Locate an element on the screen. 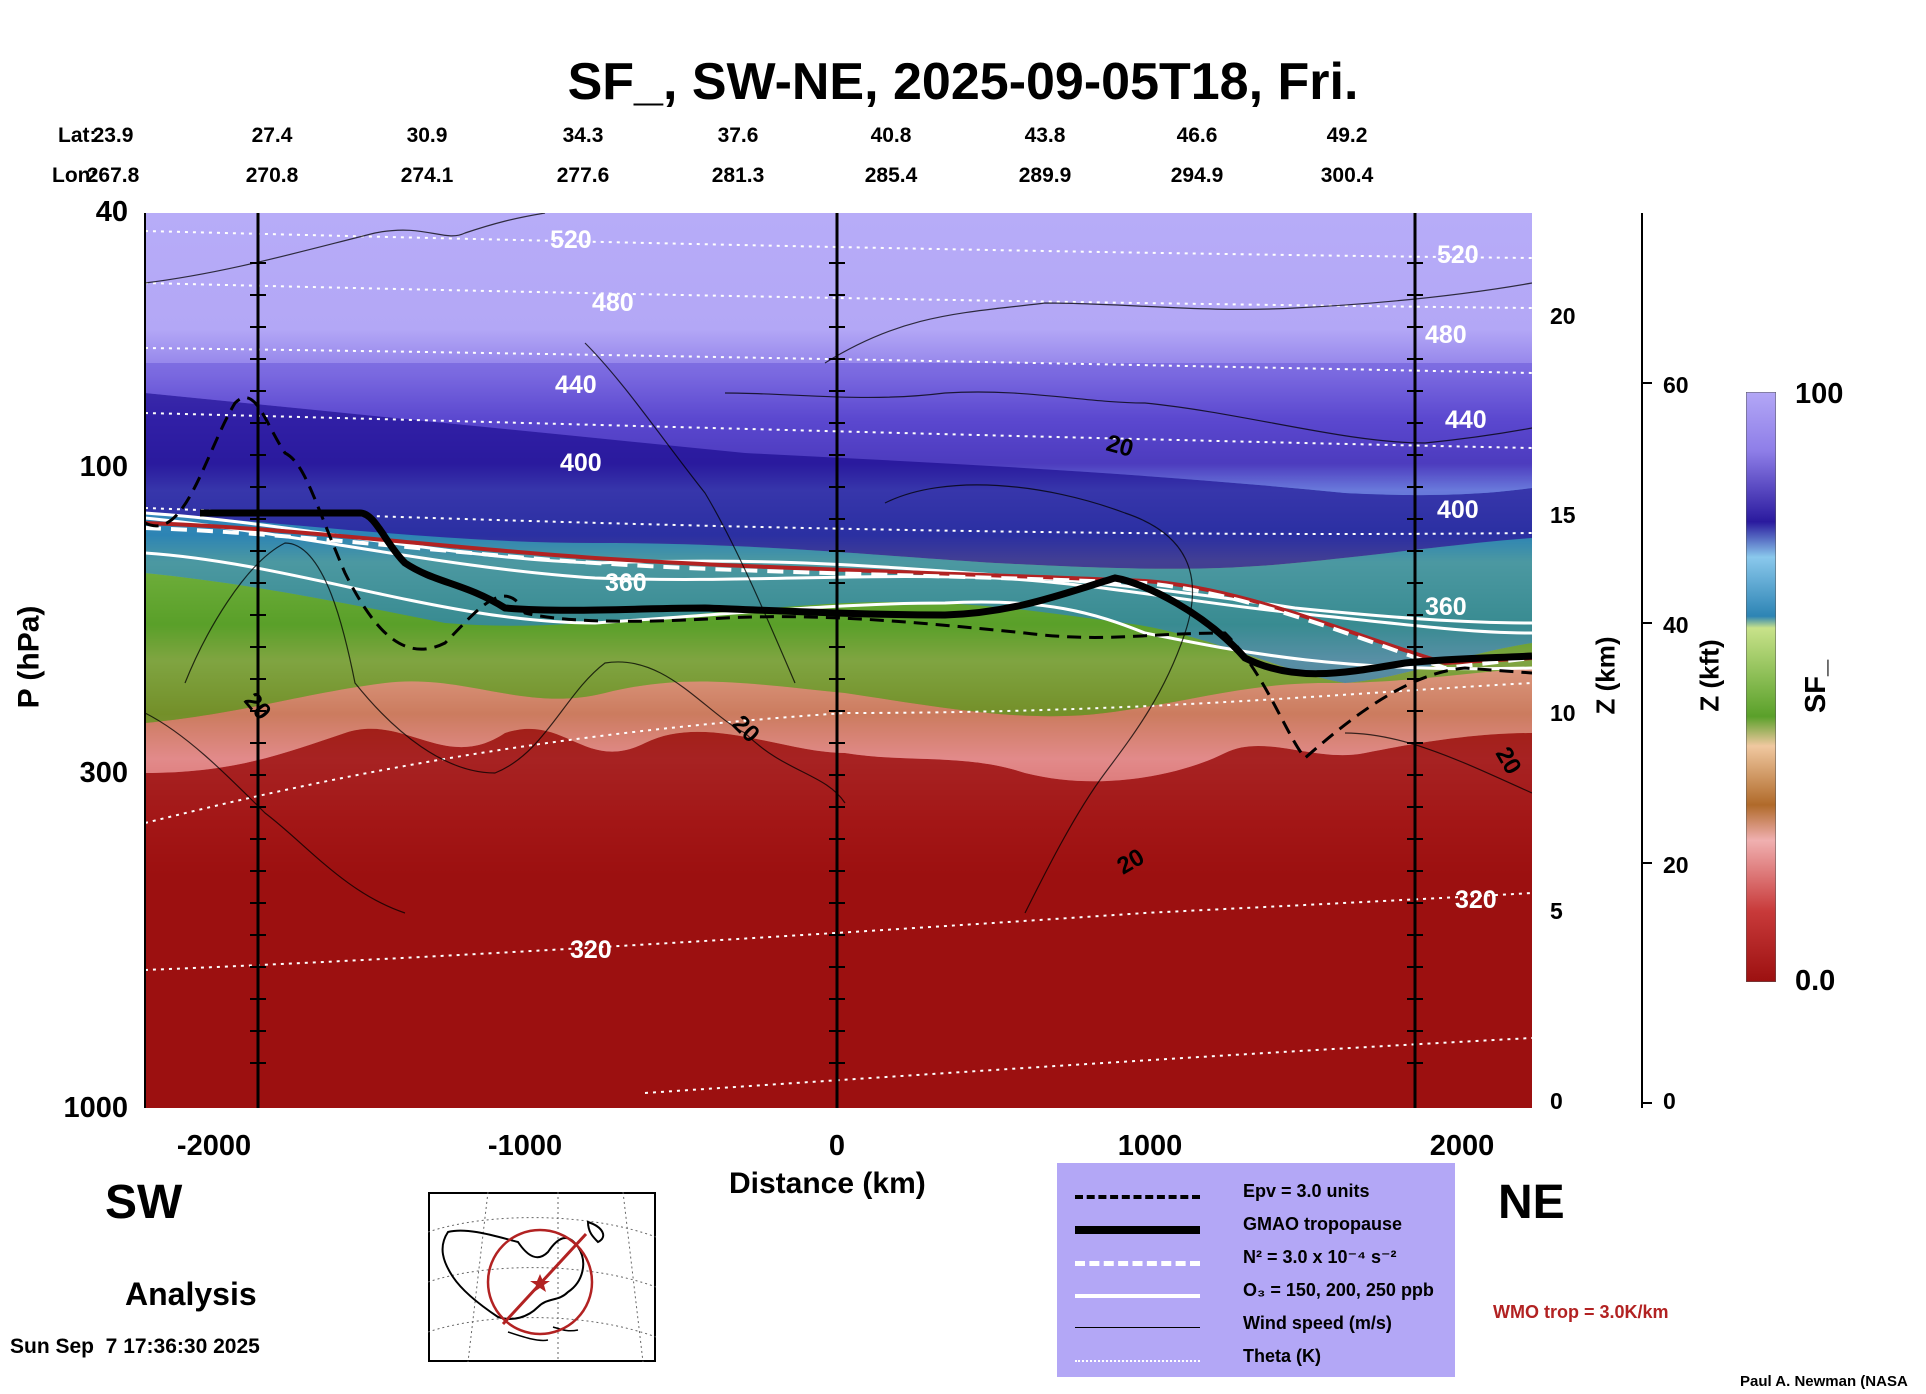 Image resolution: width=1926 pixels, height=1394 pixels. map-islands is located at coordinates (543, 1334).